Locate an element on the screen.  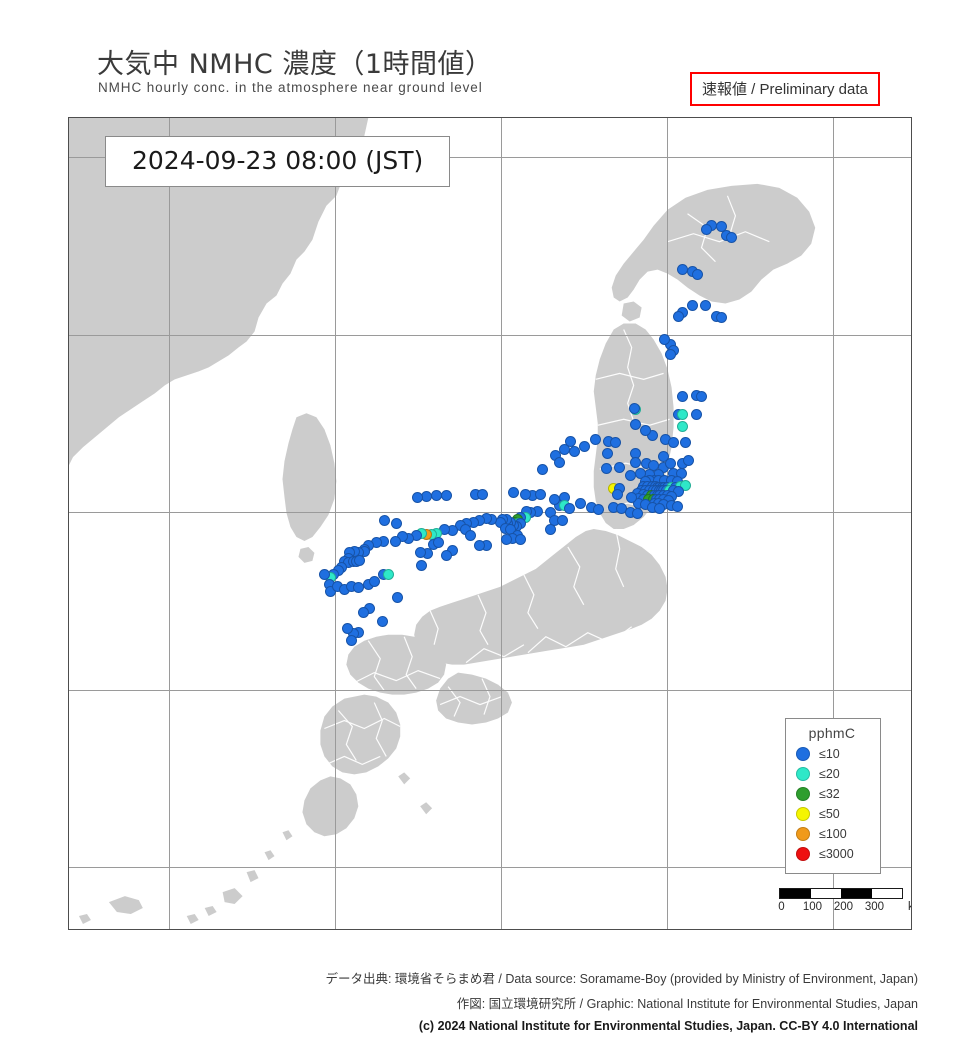
legend-item-label: ≤50 is located at coordinates (829, 814).